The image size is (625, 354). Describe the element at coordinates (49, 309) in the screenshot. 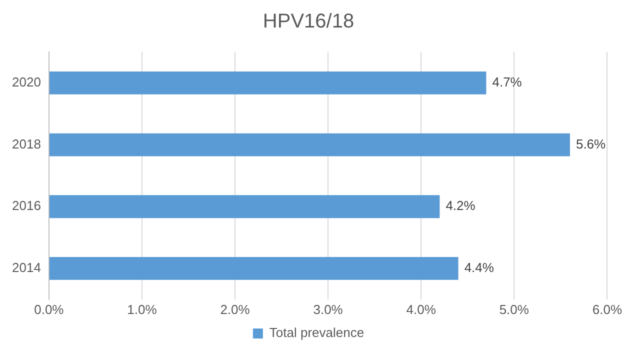

I see `x-tick-label: 0.0%` at that location.